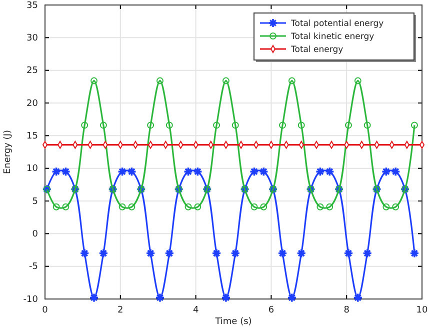 The height and width of the screenshot is (327, 434). What do you see at coordinates (32, 137) in the screenshot?
I see `y-tick-label: 15` at bounding box center [32, 137].